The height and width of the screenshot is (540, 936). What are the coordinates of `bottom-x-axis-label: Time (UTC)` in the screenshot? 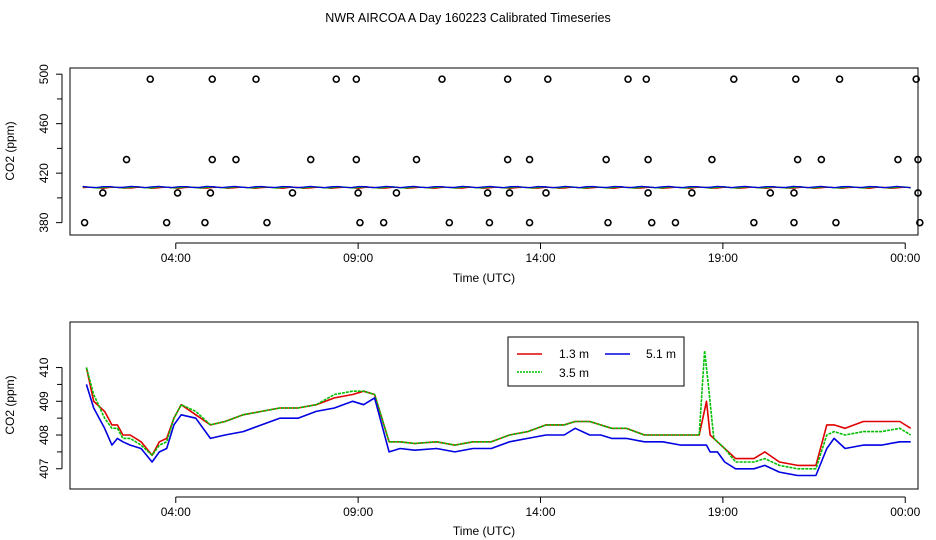 It's located at (484, 531).